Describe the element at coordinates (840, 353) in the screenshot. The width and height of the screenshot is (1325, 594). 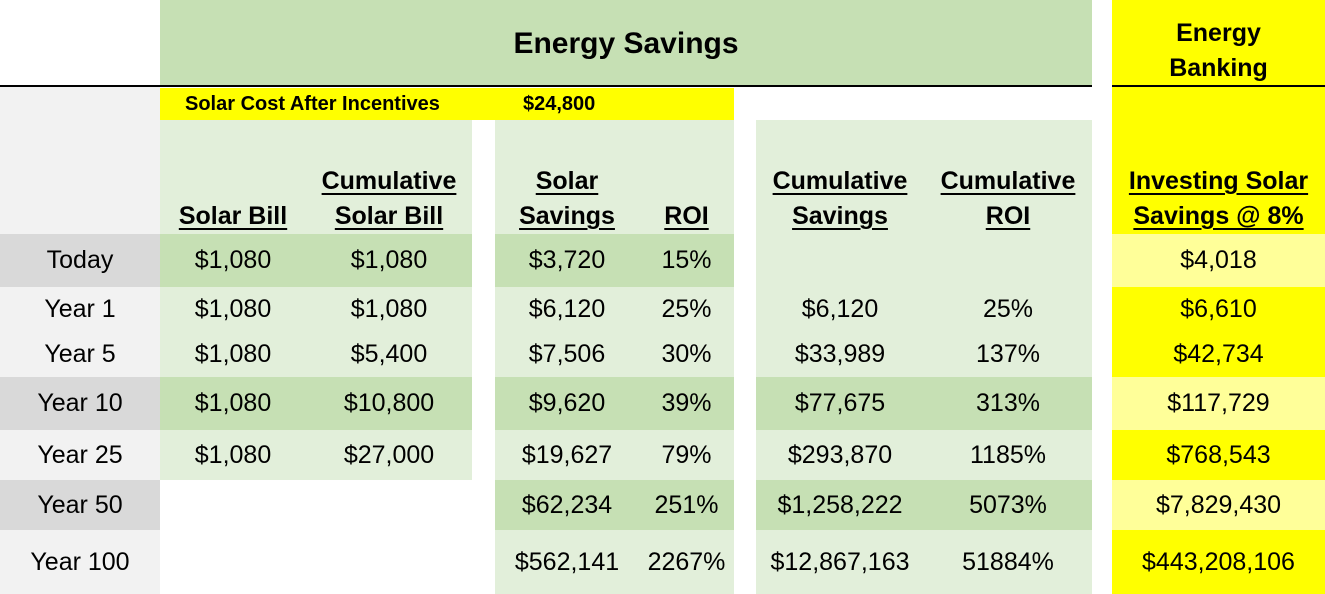
I see `cell-cumulative-savings: $33,989` at that location.